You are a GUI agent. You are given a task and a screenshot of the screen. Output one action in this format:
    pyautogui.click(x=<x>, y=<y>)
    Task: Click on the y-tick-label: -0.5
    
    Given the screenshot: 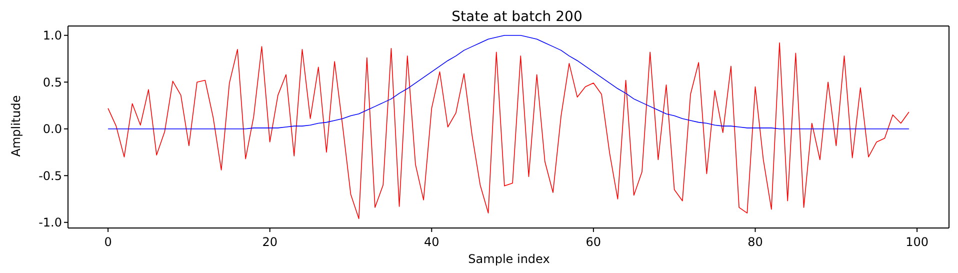 What is the action you would take?
    pyautogui.click(x=50, y=175)
    